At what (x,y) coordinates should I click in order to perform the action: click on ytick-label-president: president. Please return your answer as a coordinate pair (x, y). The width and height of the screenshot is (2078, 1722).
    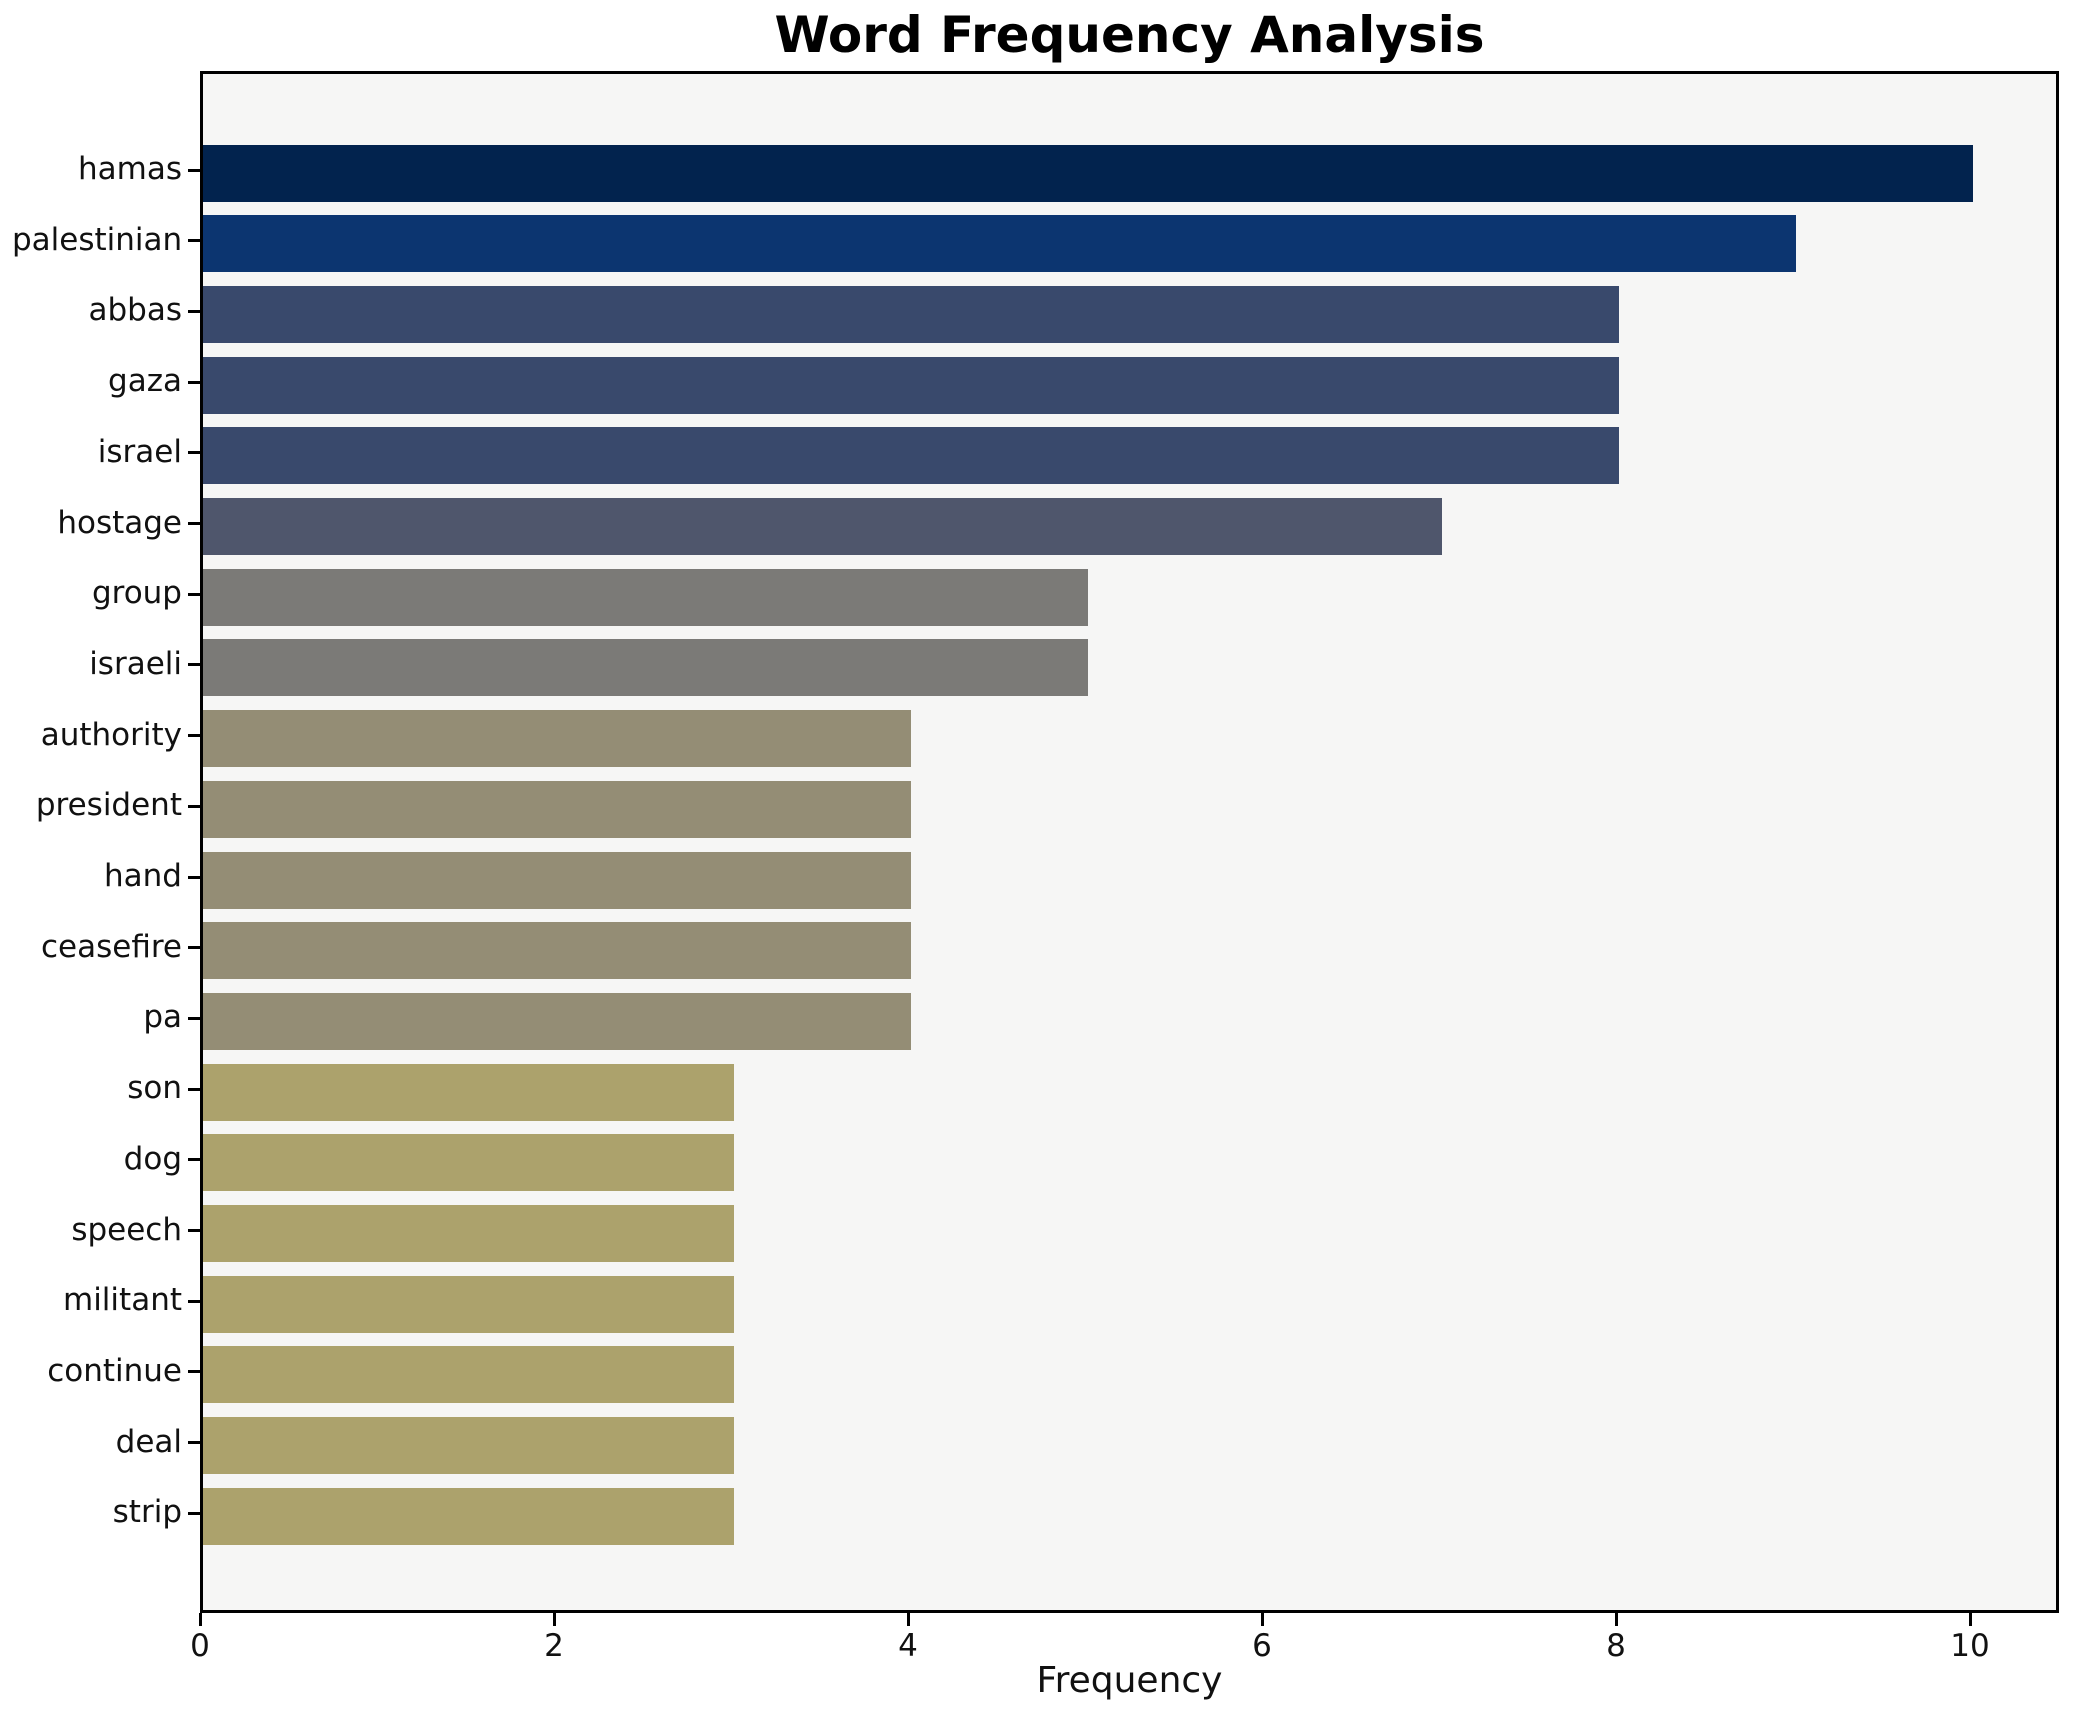
    Looking at the image, I should click on (108, 805).